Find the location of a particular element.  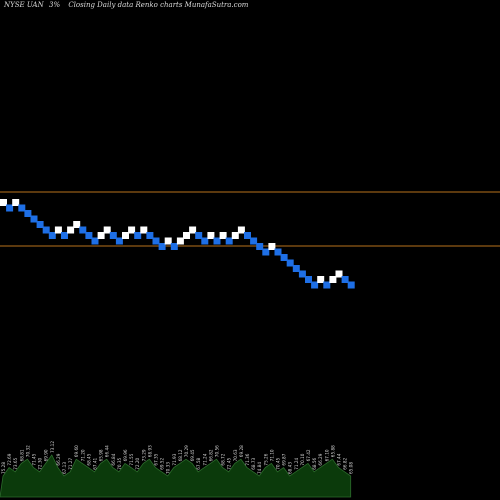

volume-value-label: 67.44 is located at coordinates (339, 459).